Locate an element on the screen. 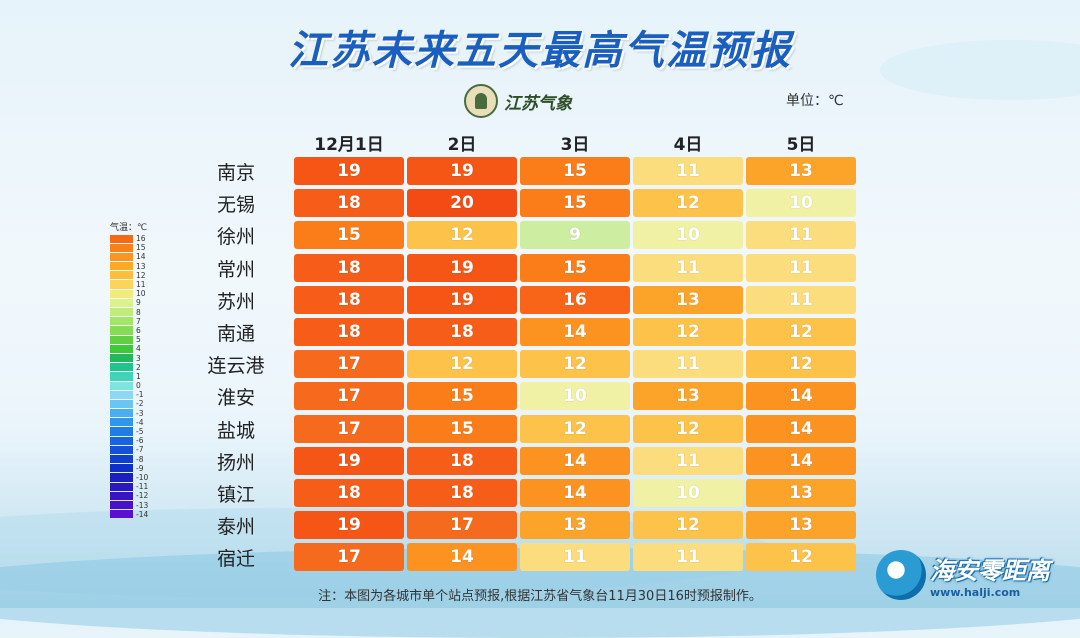  watermark-url: www.halji.com is located at coordinates (975, 592).